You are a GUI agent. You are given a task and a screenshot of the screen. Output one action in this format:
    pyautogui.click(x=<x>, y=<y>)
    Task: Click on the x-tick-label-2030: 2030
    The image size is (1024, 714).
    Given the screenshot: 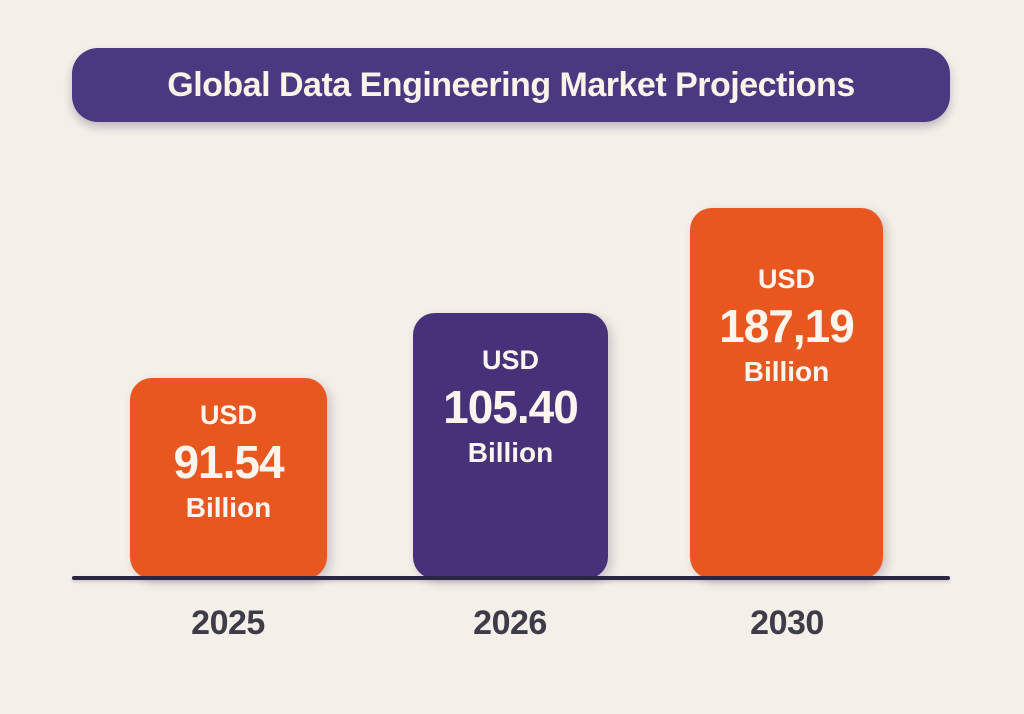 What is the action you would take?
    pyautogui.click(x=787, y=623)
    